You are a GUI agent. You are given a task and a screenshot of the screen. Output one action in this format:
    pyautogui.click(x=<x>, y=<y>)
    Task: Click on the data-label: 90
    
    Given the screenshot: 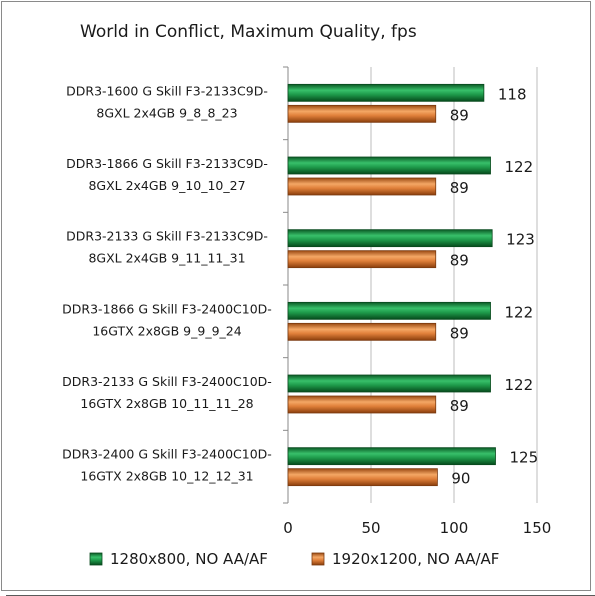 What is the action you would take?
    pyautogui.click(x=460, y=479)
    